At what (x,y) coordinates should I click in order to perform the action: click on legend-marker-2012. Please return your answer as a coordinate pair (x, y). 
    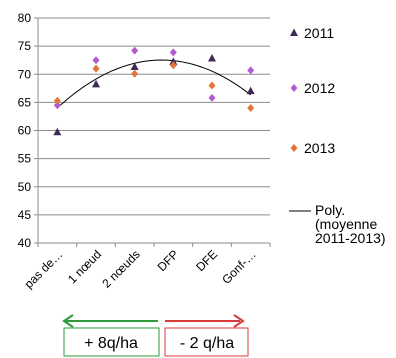
    Looking at the image, I should click on (294, 88).